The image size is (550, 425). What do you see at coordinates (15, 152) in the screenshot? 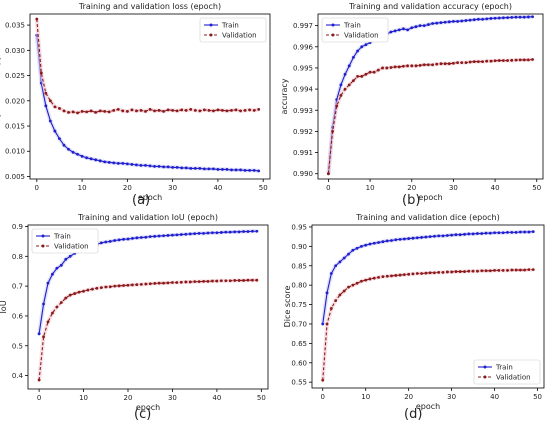
I see `y-tick-label: 0.010` at bounding box center [15, 152].